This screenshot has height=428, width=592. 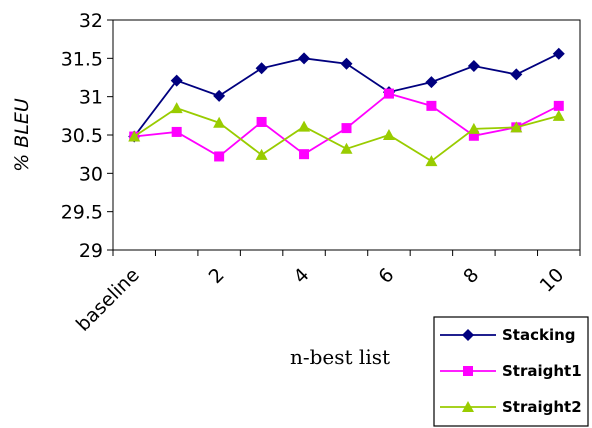 I want to click on x-tick-label: 6, so click(x=386, y=276).